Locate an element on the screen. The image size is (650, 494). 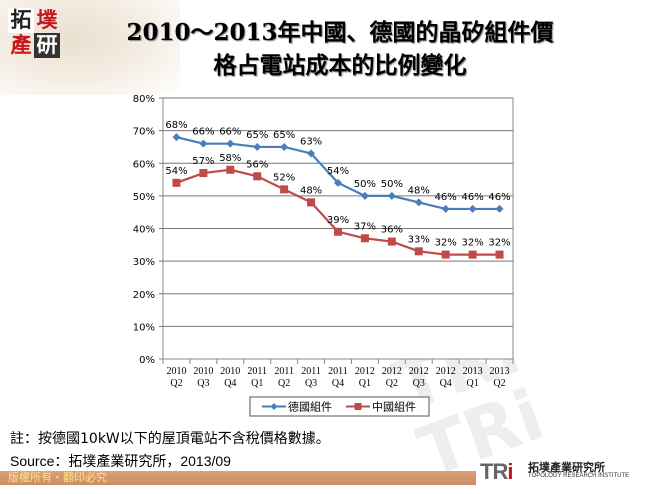
y-tick-label: 40% is located at coordinates (144, 230).